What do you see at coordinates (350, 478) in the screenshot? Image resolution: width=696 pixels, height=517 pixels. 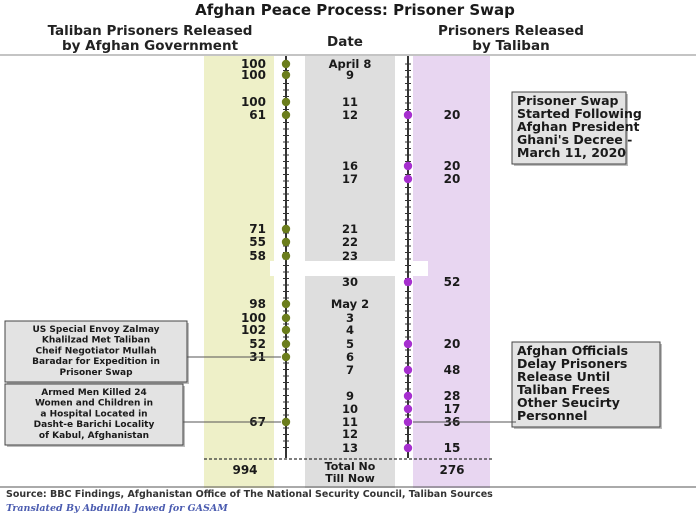 I see `totals-label-line-2: Till Now` at bounding box center [350, 478].